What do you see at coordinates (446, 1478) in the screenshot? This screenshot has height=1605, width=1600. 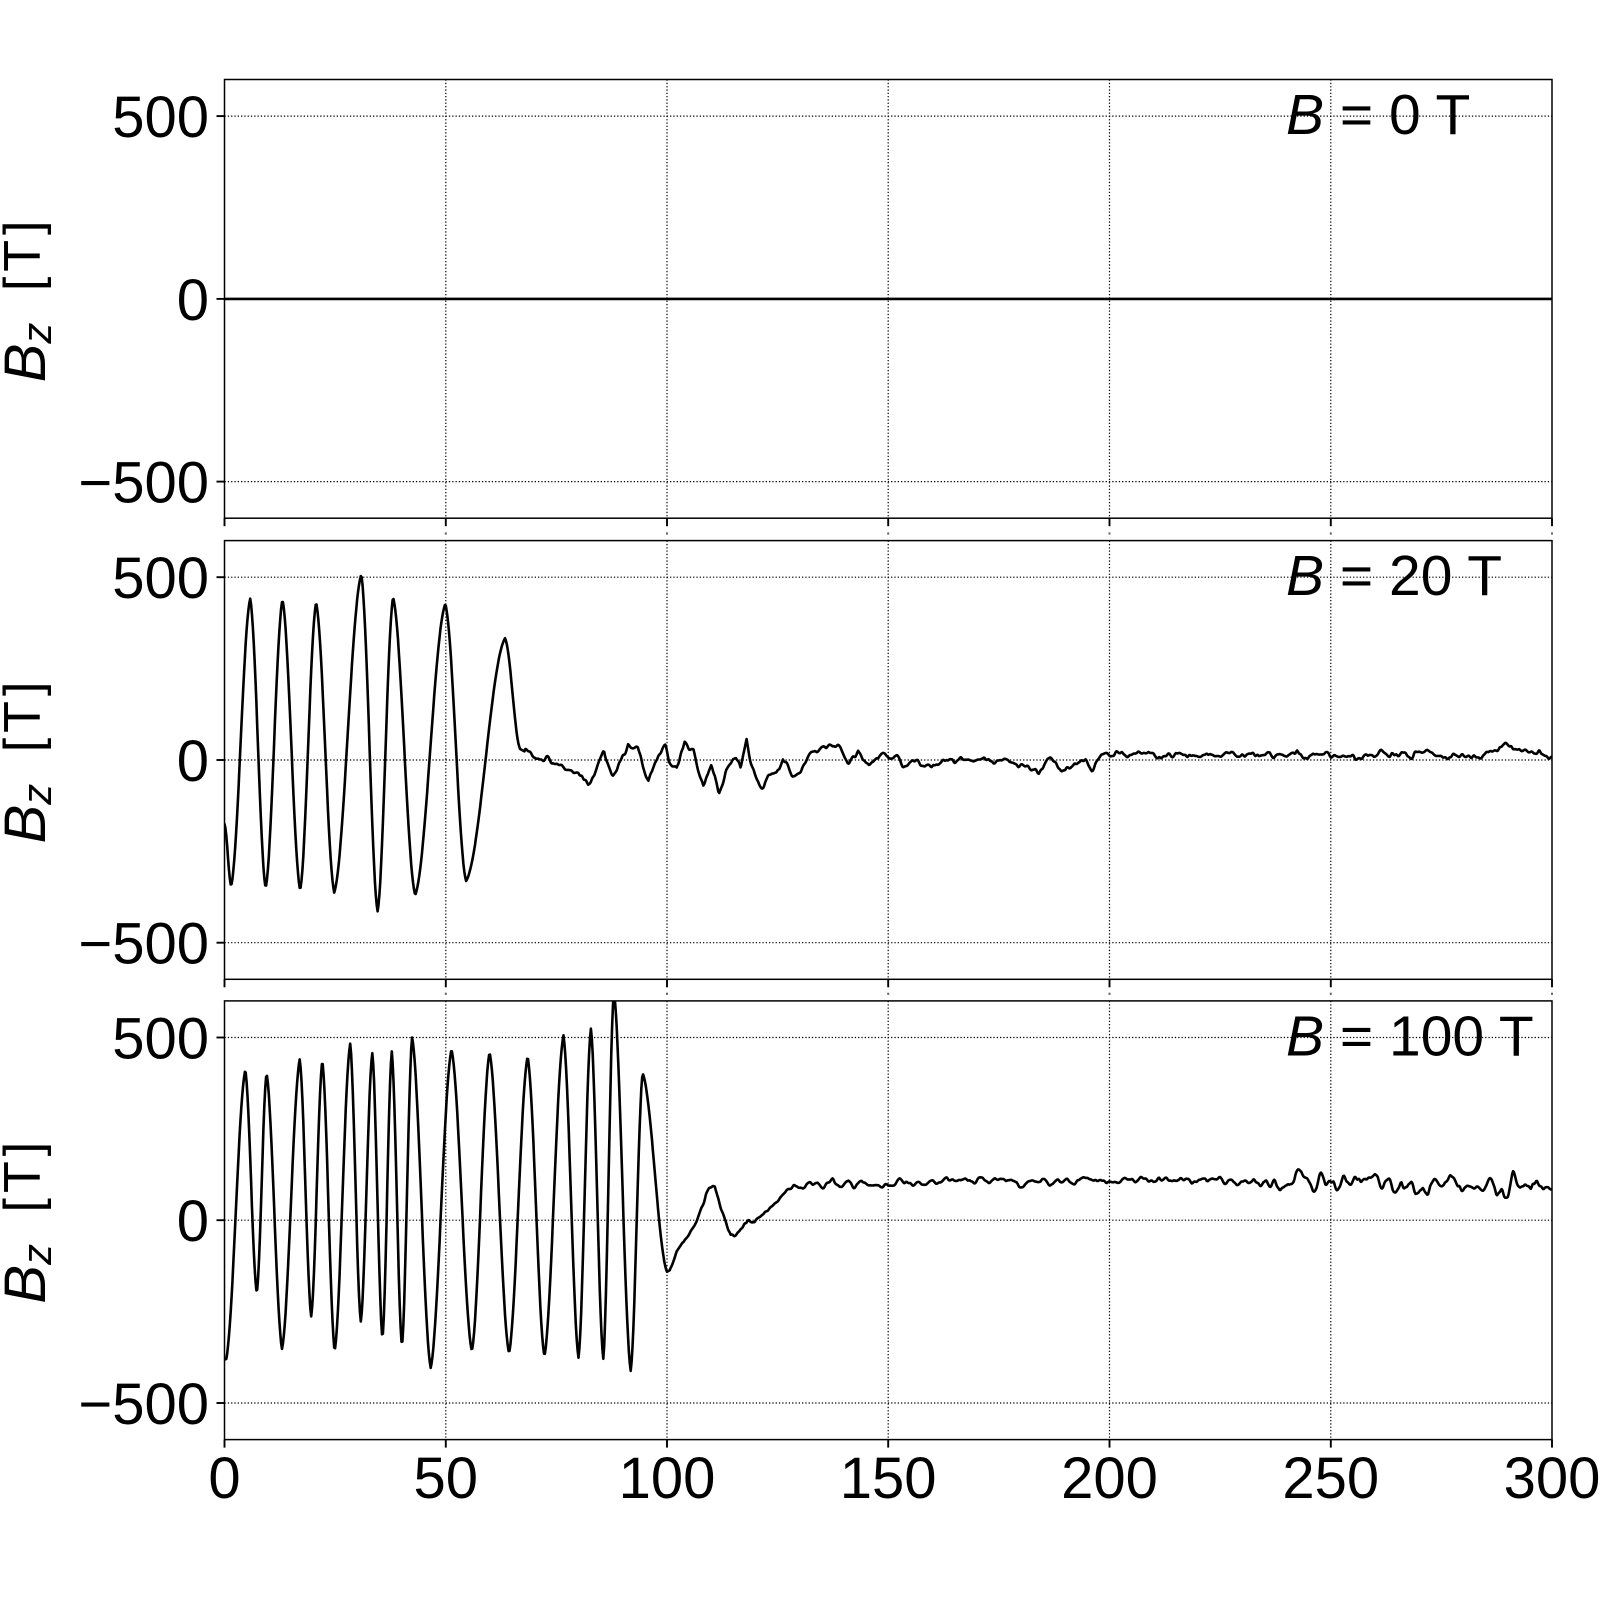 I see `svg-text: 50` at bounding box center [446, 1478].